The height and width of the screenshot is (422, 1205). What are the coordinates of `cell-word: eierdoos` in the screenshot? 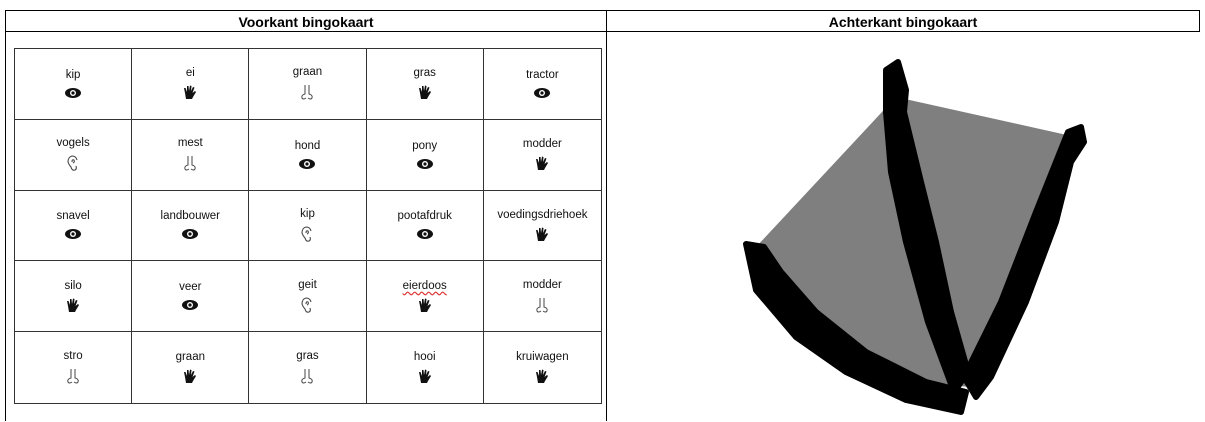 It's located at (424, 285).